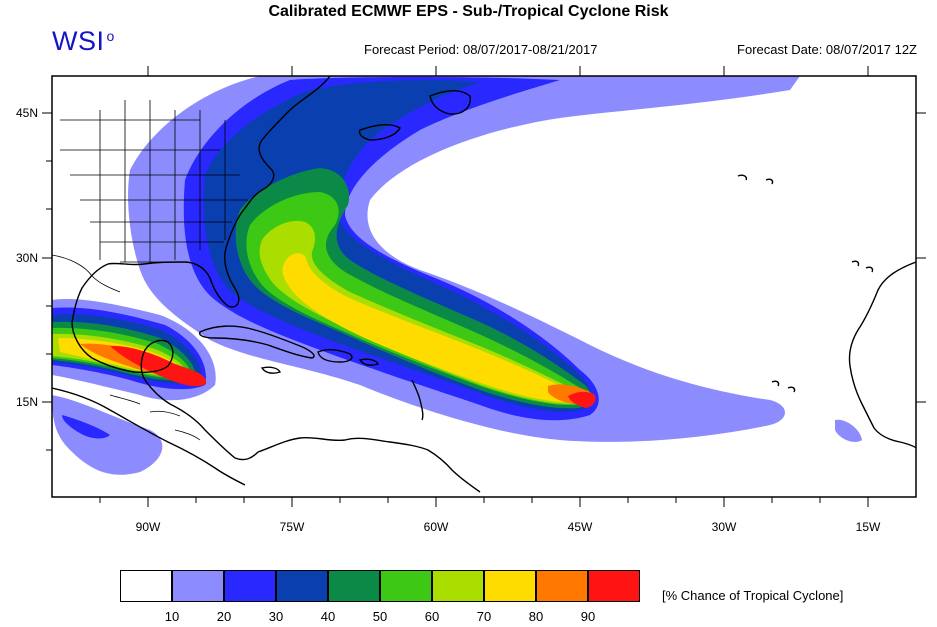 The image size is (937, 627). Describe the element at coordinates (27, 113) in the screenshot. I see `lat-label-45n: 45N` at that location.